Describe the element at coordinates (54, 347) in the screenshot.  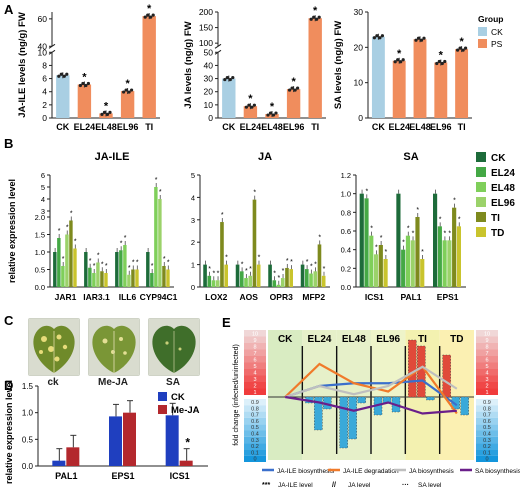
I see `leaf-photo-ck` at that location.